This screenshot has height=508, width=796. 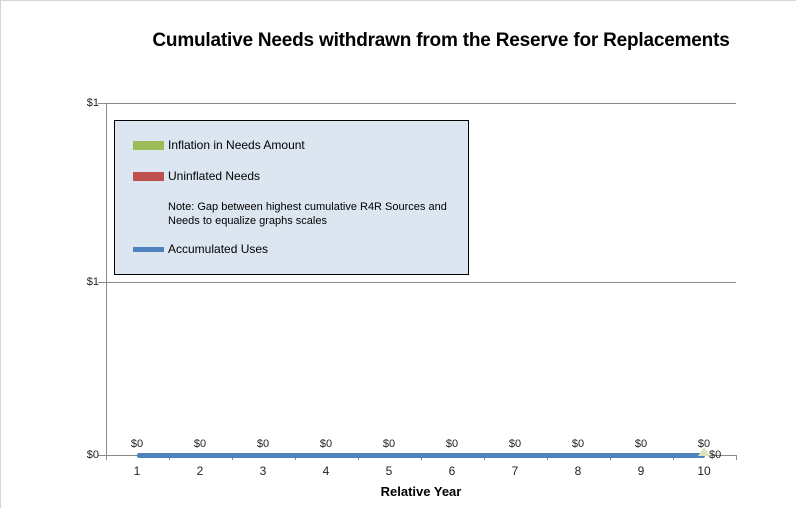 I want to click on x-category-label: 6, so click(x=452, y=471).